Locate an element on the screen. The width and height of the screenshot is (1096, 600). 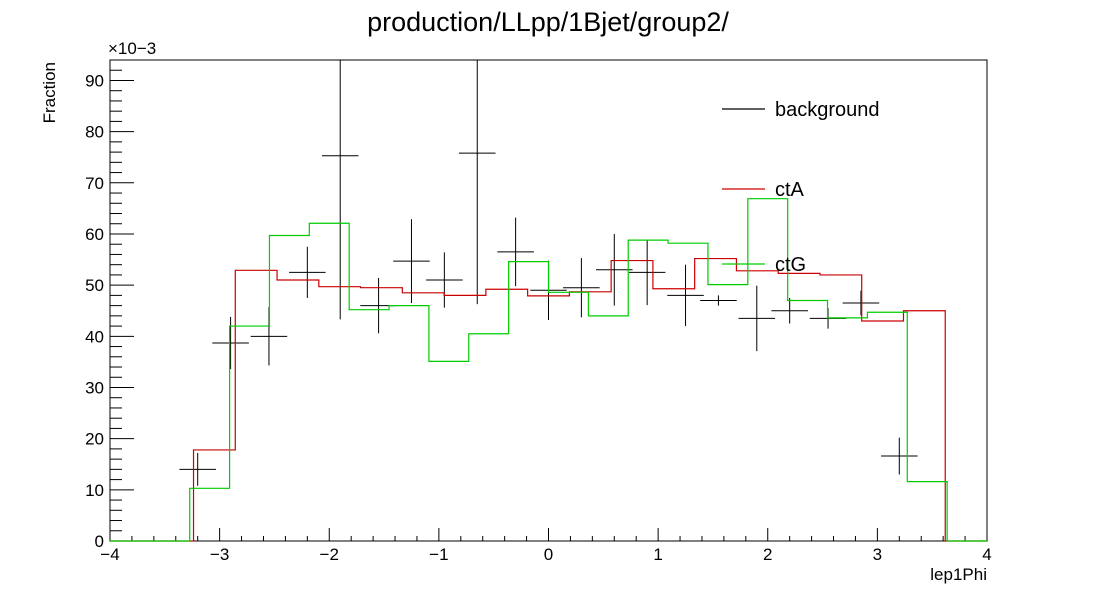
x-tick-label: 4 is located at coordinates (986, 554).